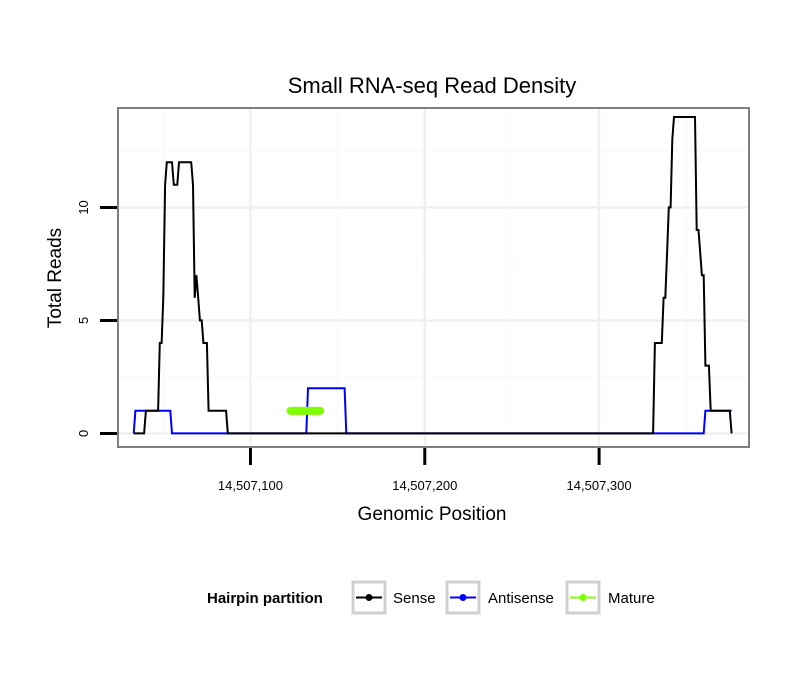 The image size is (810, 690). I want to click on legend-label-mature: Mature, so click(631, 598).